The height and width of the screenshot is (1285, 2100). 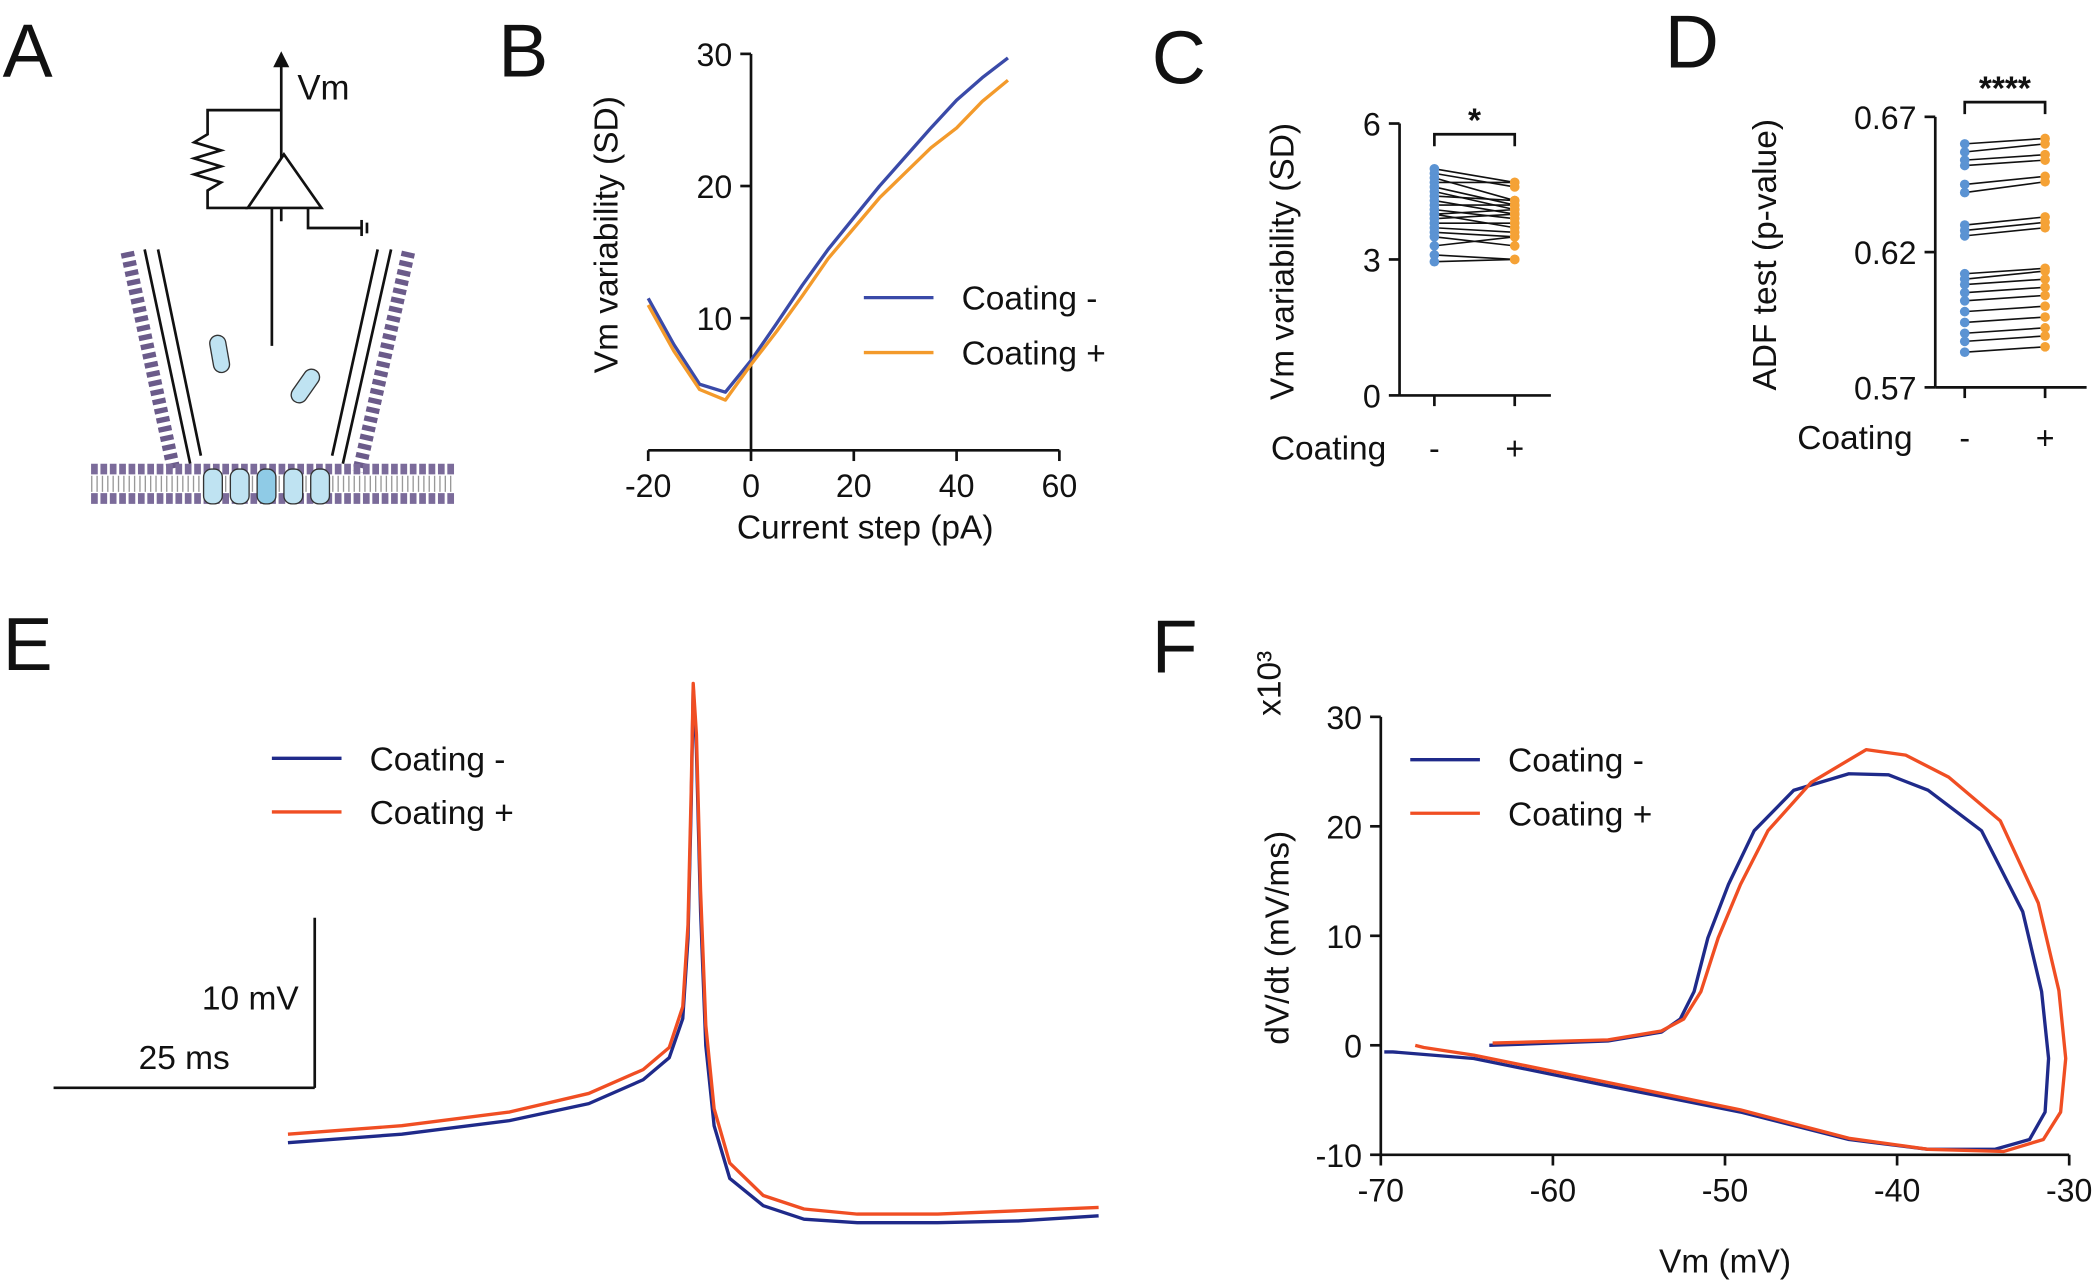 What do you see at coordinates (320, 486) in the screenshot?
I see `channel` at bounding box center [320, 486].